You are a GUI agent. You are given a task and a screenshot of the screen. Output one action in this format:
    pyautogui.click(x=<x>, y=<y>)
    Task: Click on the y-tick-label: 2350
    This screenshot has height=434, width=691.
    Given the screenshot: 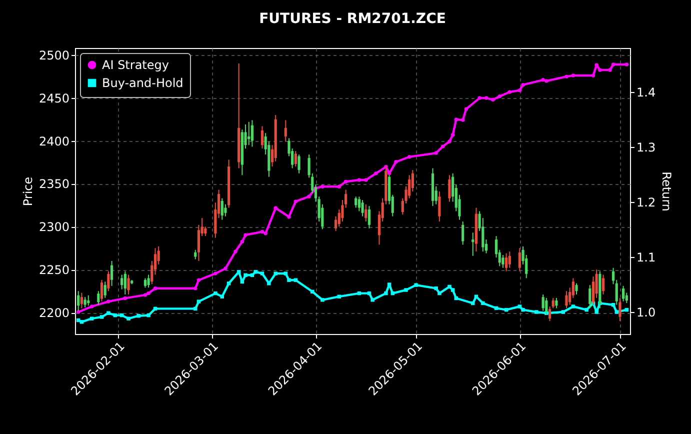 What is the action you would take?
    pyautogui.click(x=54, y=184)
    